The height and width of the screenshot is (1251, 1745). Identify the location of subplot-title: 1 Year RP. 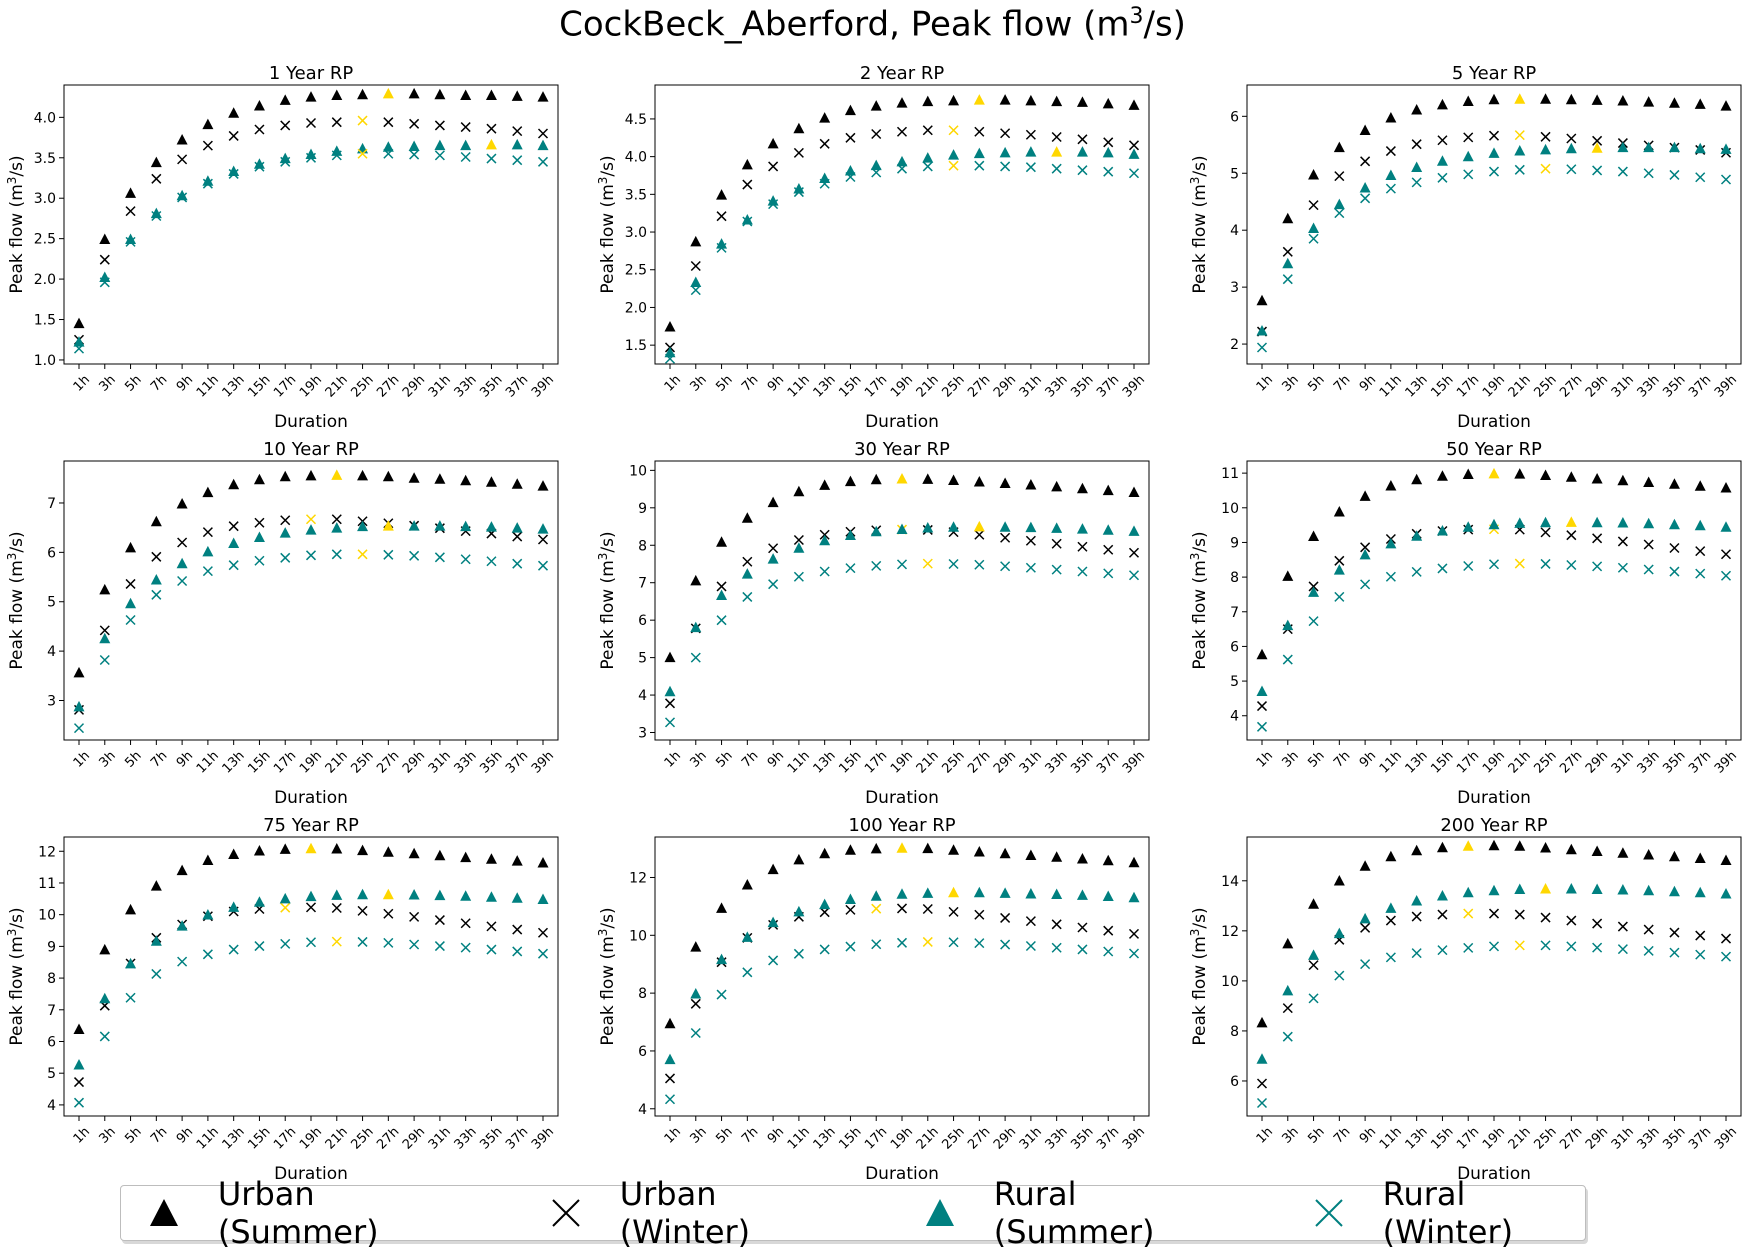
(311, 73).